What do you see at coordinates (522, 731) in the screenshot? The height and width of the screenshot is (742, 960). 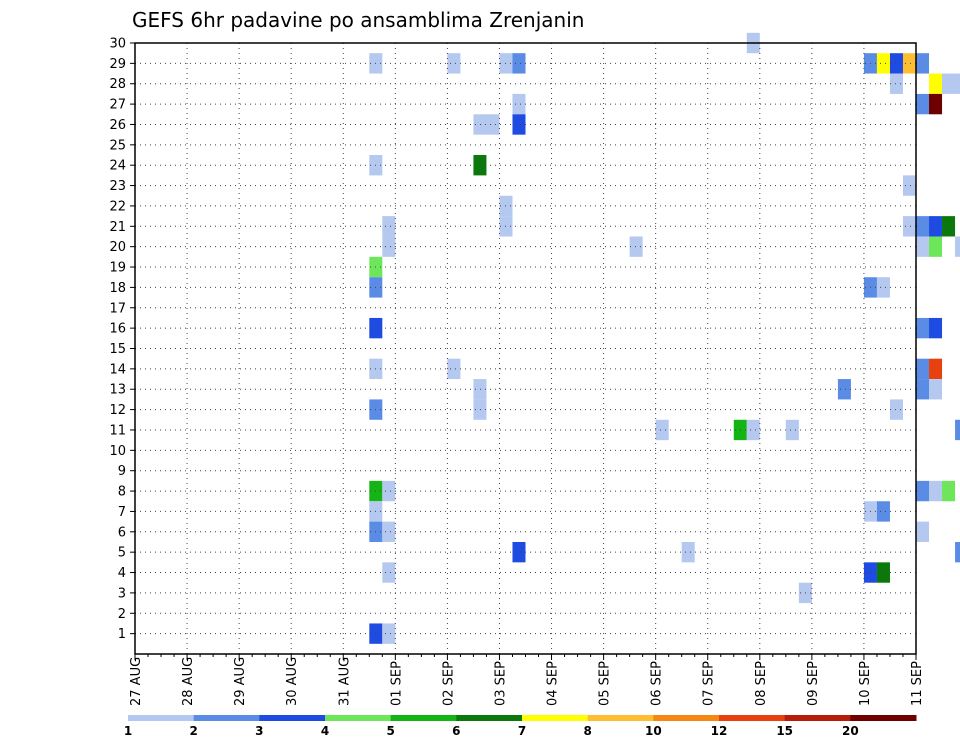 I see `legend-label: 7` at bounding box center [522, 731].